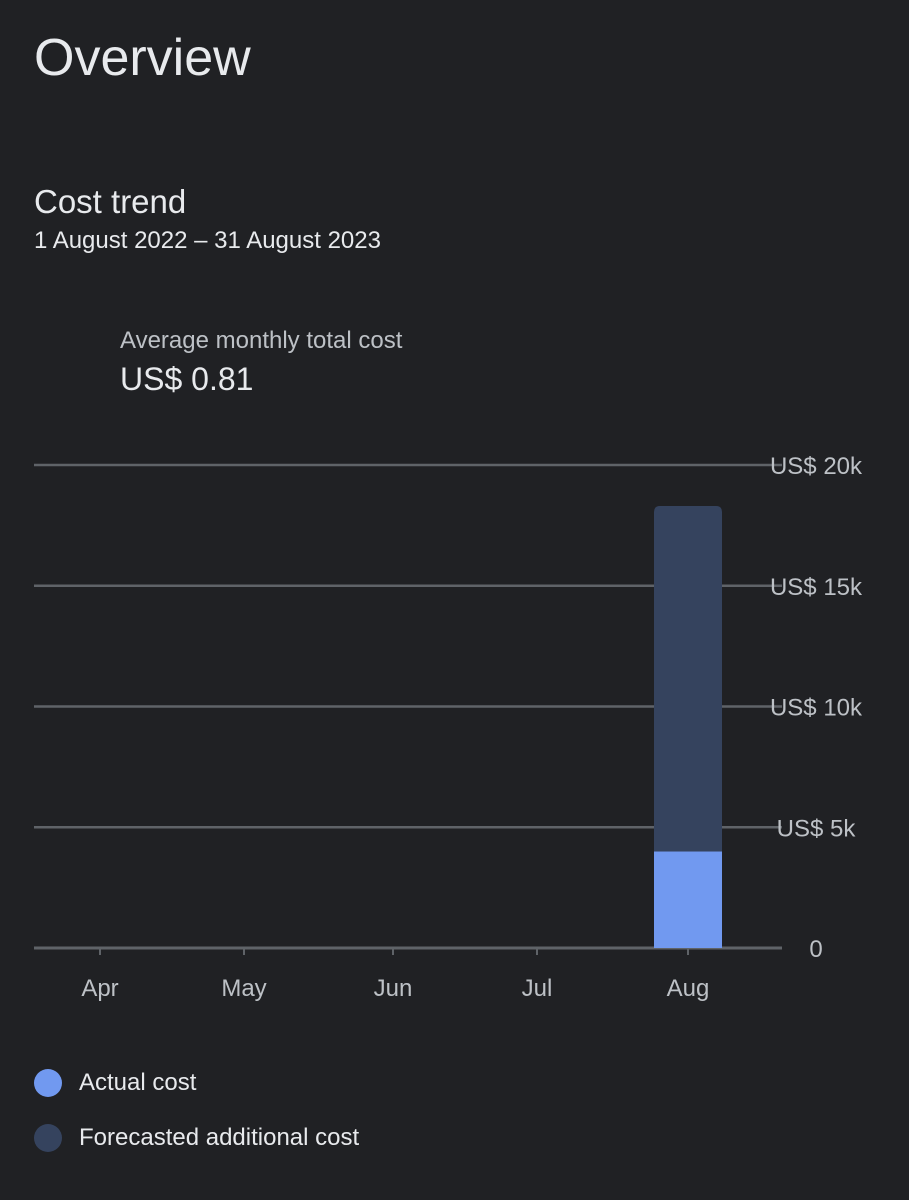 The image size is (909, 1200). Describe the element at coordinates (537, 988) in the screenshot. I see `x-tick-label: Jul` at that location.